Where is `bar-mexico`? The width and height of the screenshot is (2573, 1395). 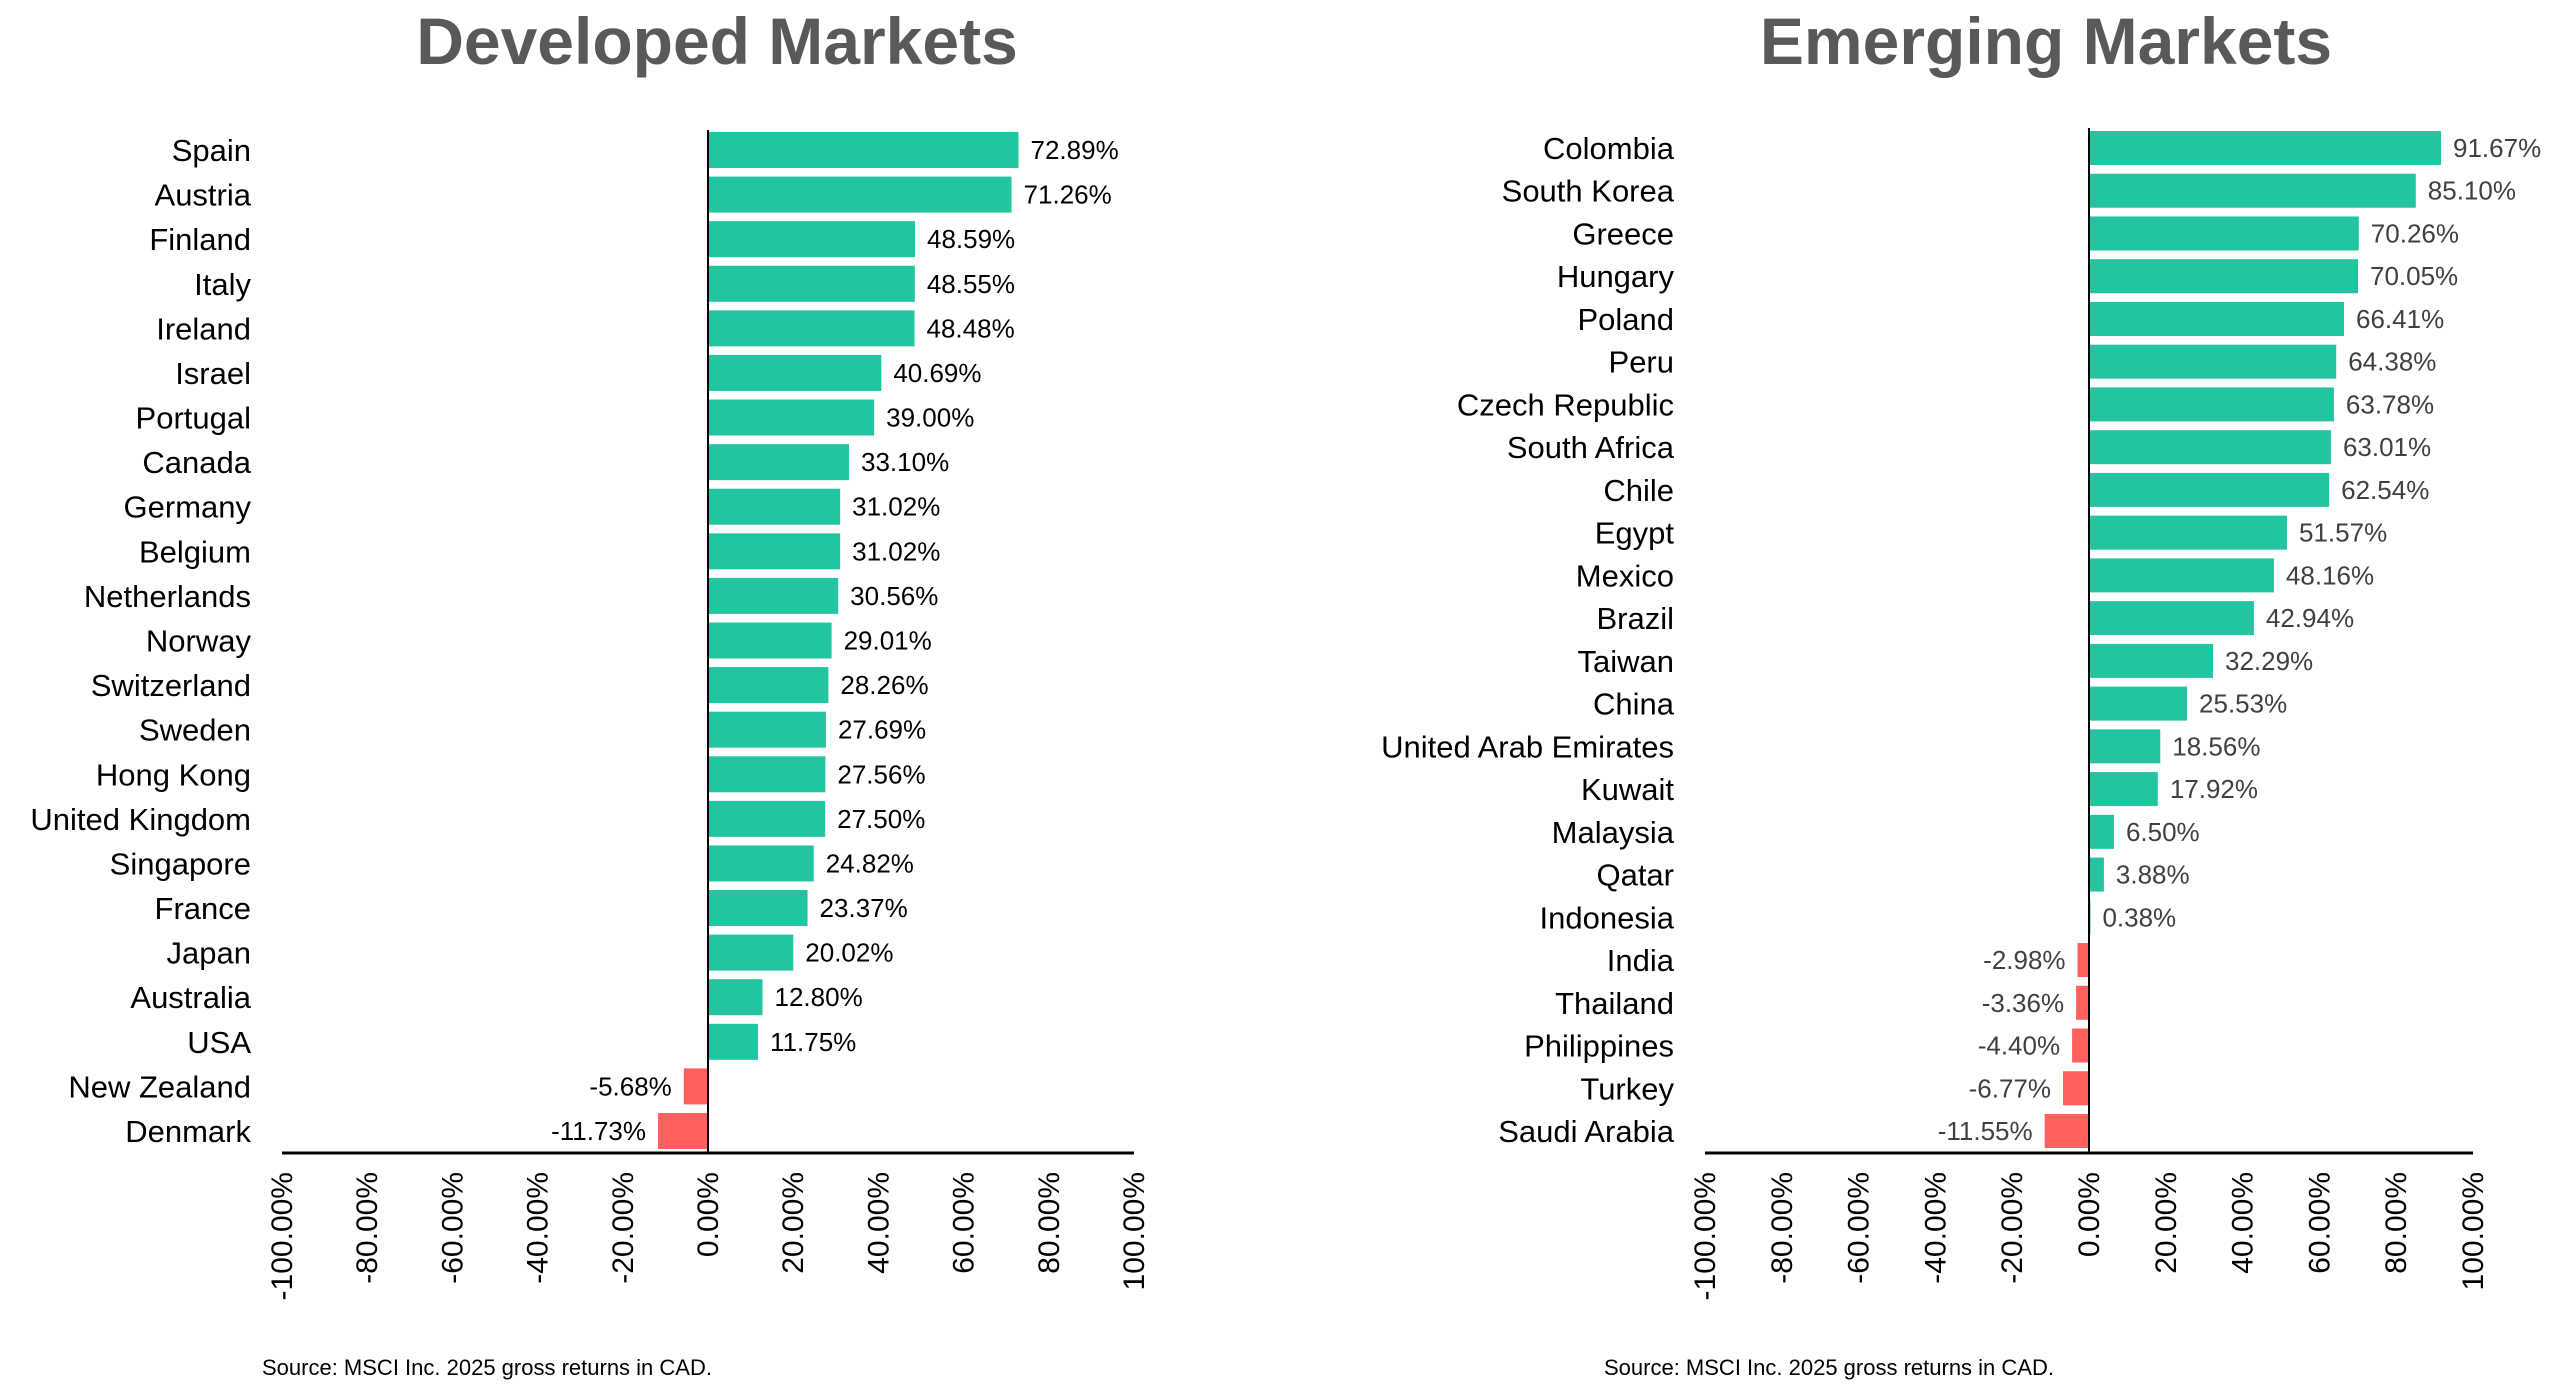
bar-mexico is located at coordinates (2181, 575).